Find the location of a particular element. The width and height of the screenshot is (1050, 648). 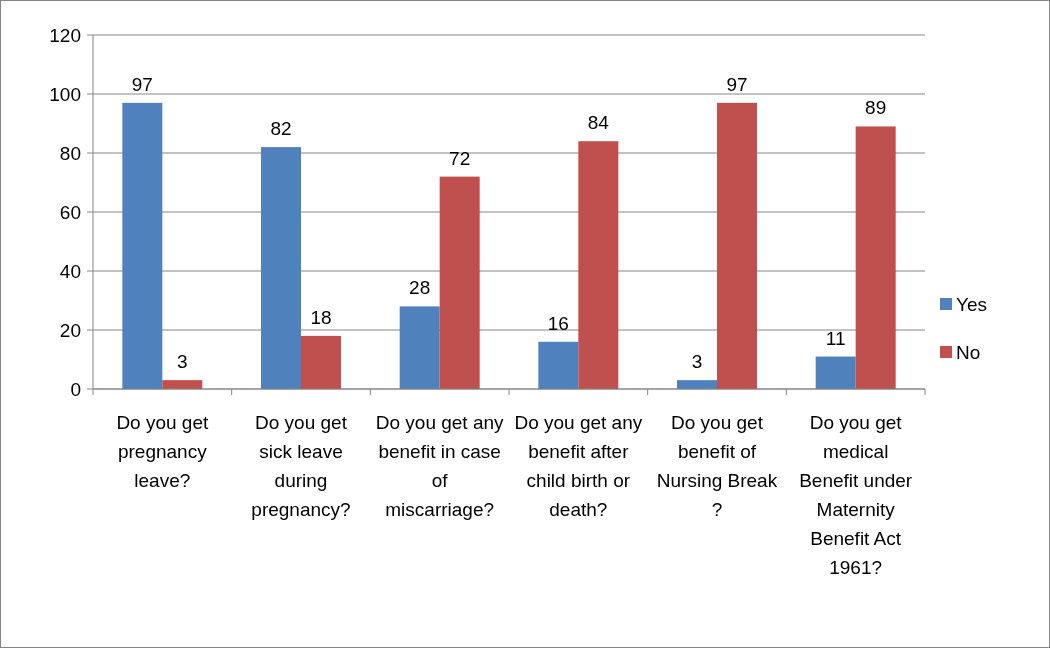

y-tick-label: 60 is located at coordinates (70, 212).